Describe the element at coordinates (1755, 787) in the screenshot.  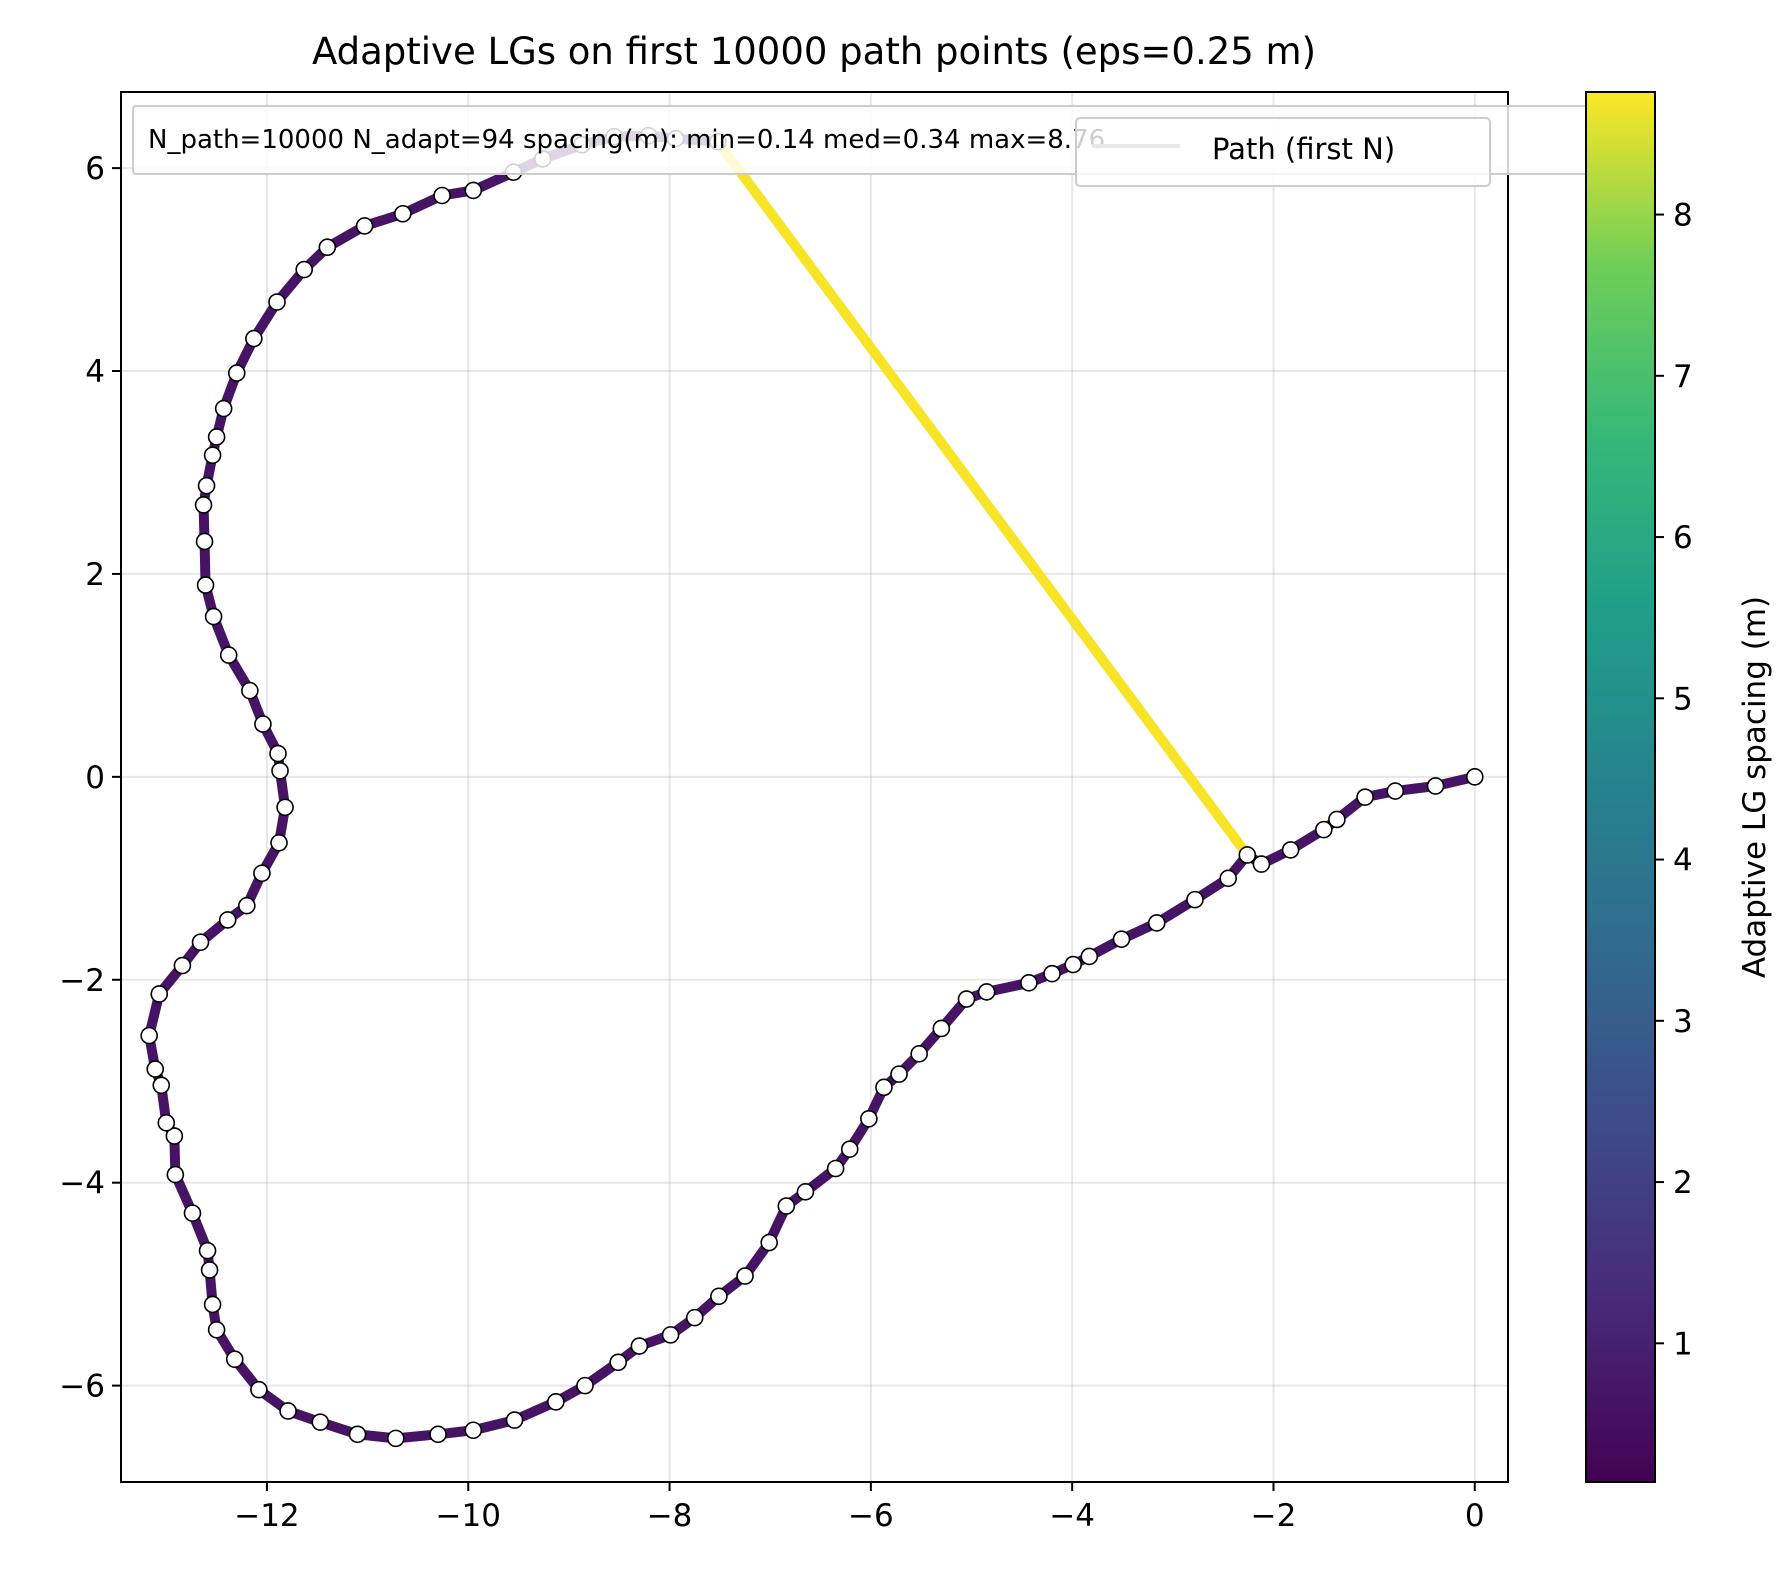
I see `colorbar-label: Adaptive LG spacing (m)` at that location.